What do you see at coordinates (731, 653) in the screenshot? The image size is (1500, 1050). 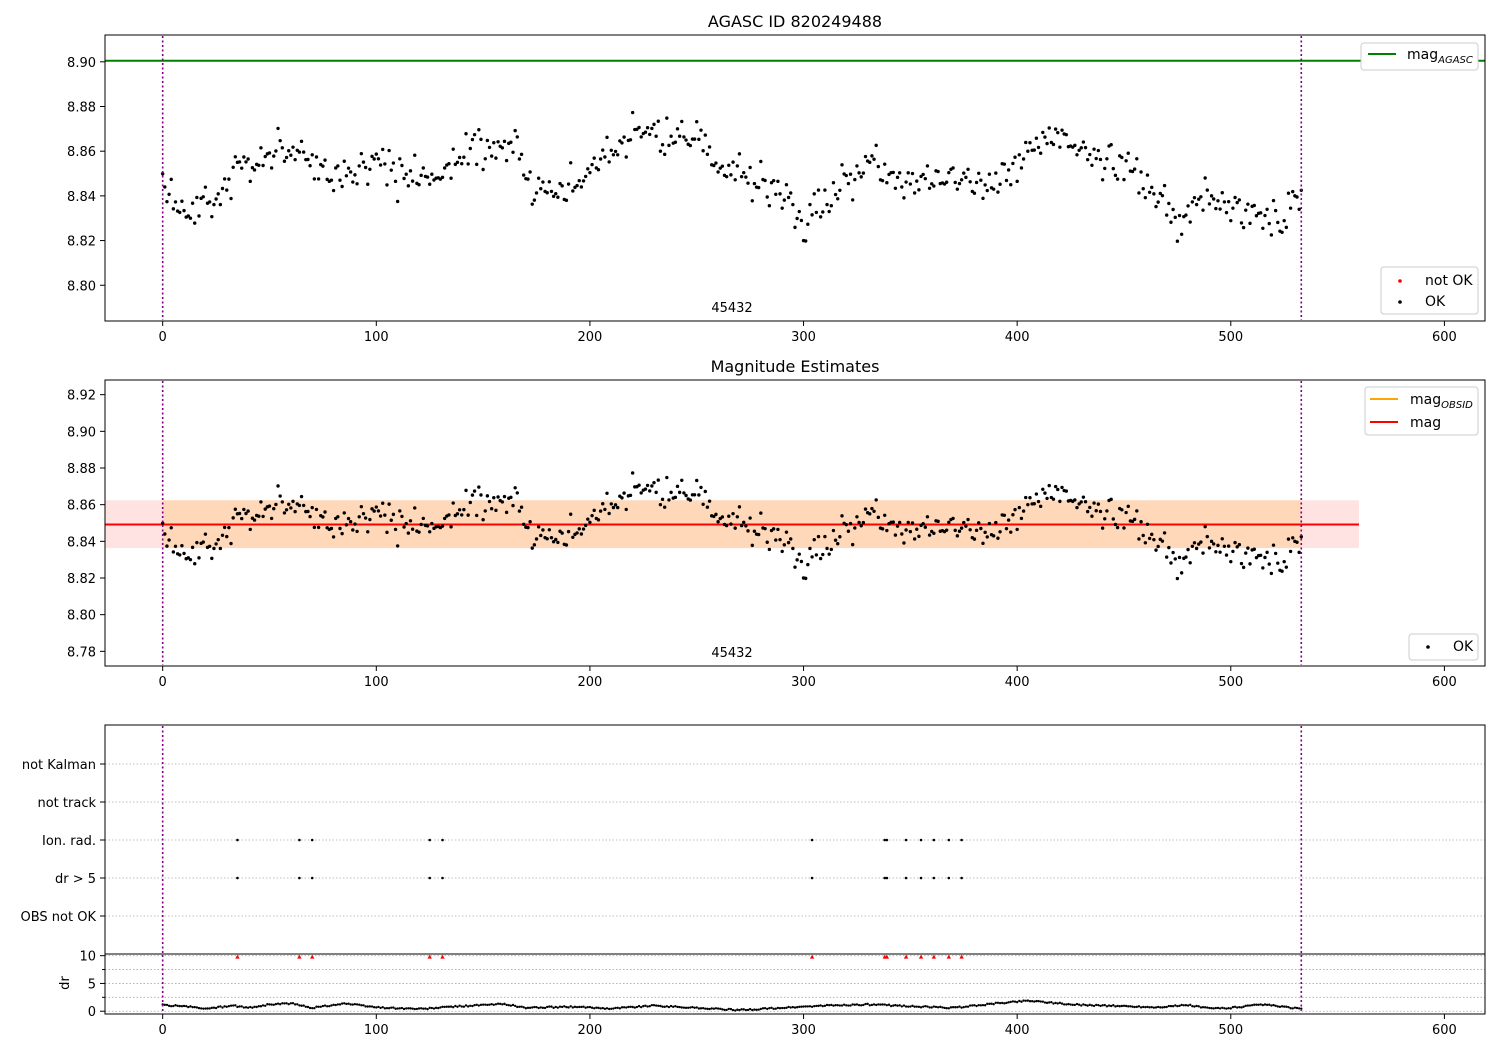 I see `obsid-label: 45432` at bounding box center [731, 653].